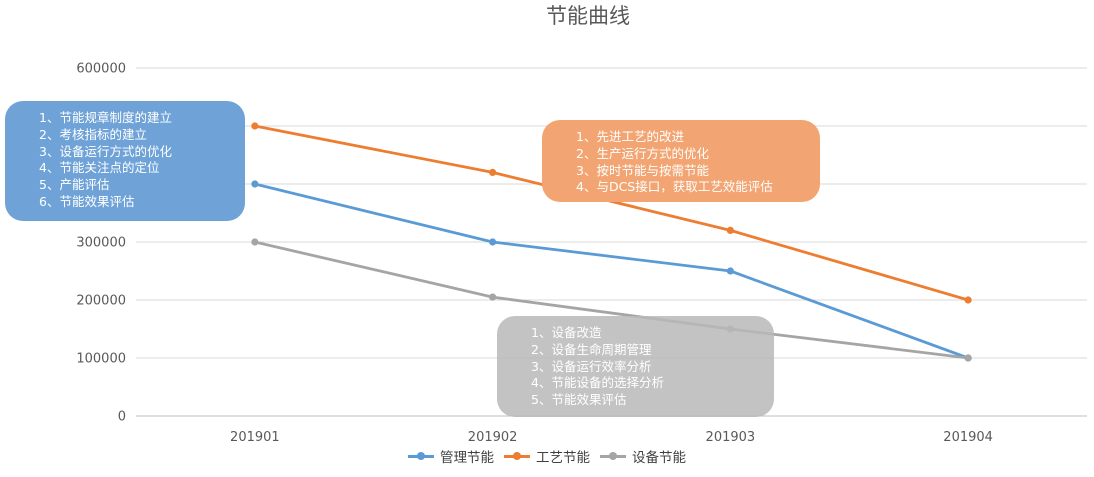  I want to click on annotation-line: 4、与DCS接口，获取工艺效能评估, so click(674, 187).